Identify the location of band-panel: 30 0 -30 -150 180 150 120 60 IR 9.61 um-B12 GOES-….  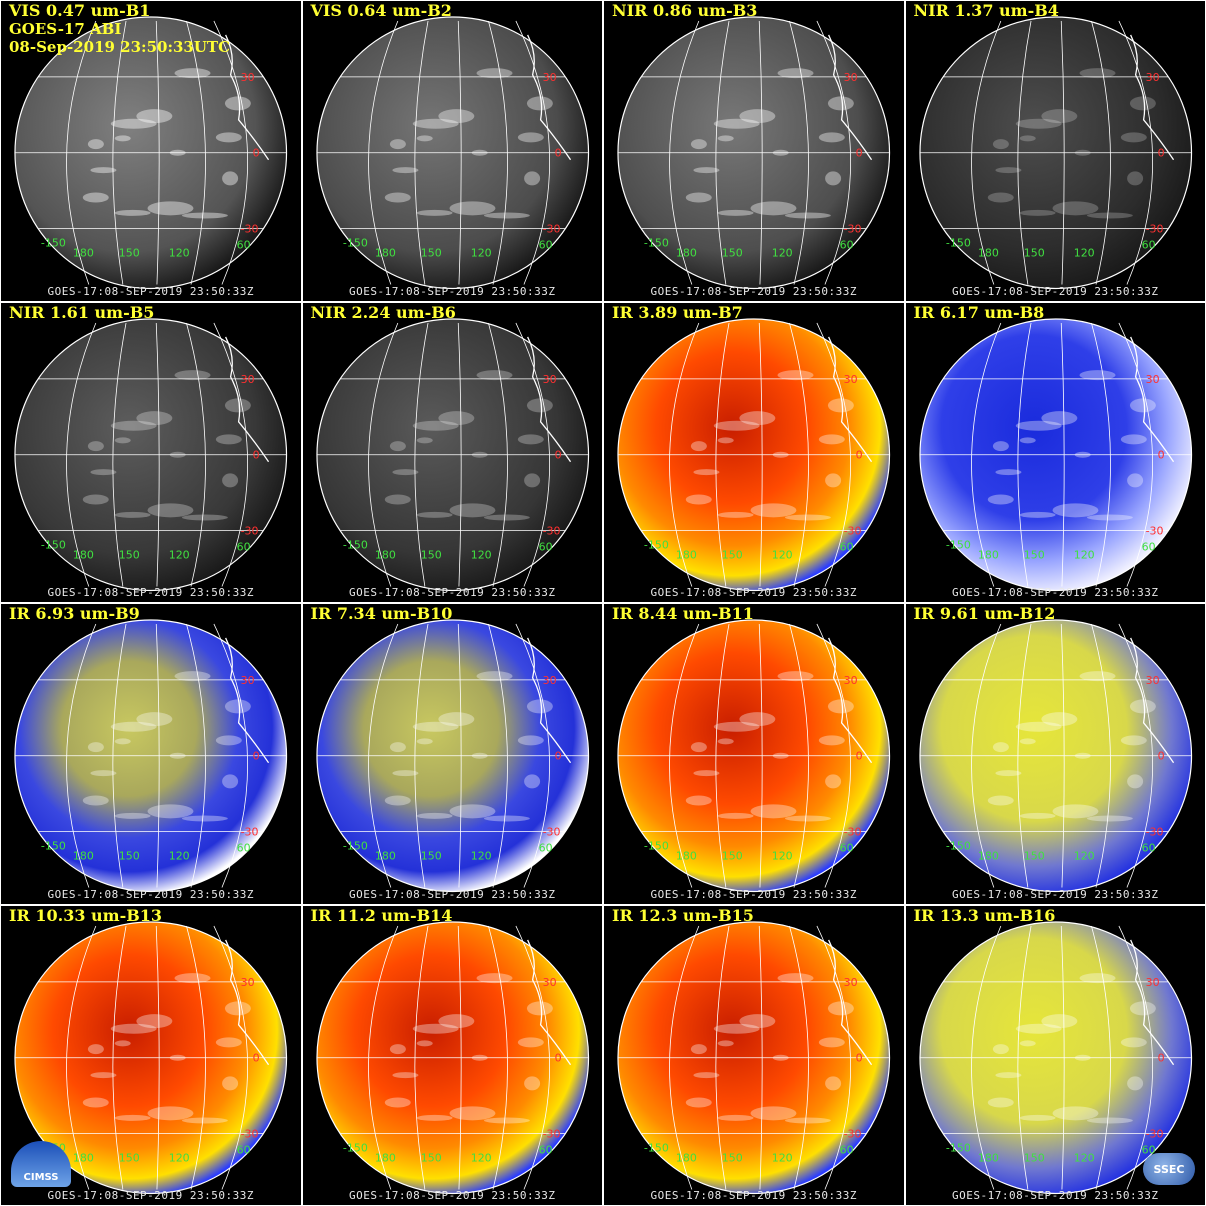
(1055, 754).